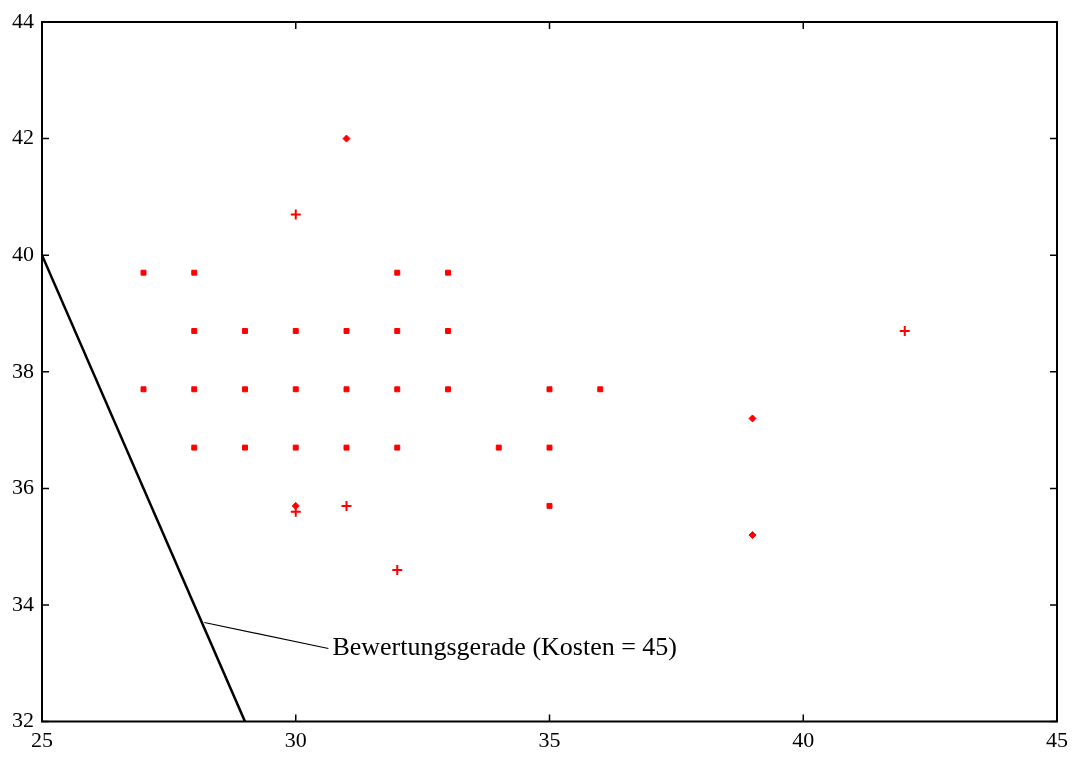  What do you see at coordinates (23, 603) in the screenshot?
I see `y-tick-label: 34` at bounding box center [23, 603].